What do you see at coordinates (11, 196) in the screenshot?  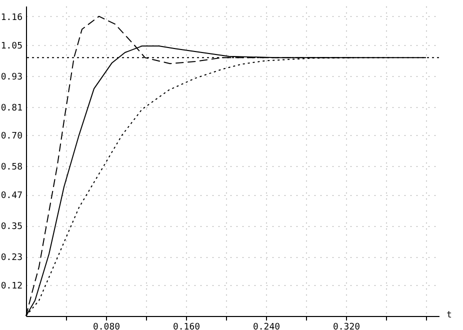 I see `y-tick-label: 0.47` at bounding box center [11, 196].